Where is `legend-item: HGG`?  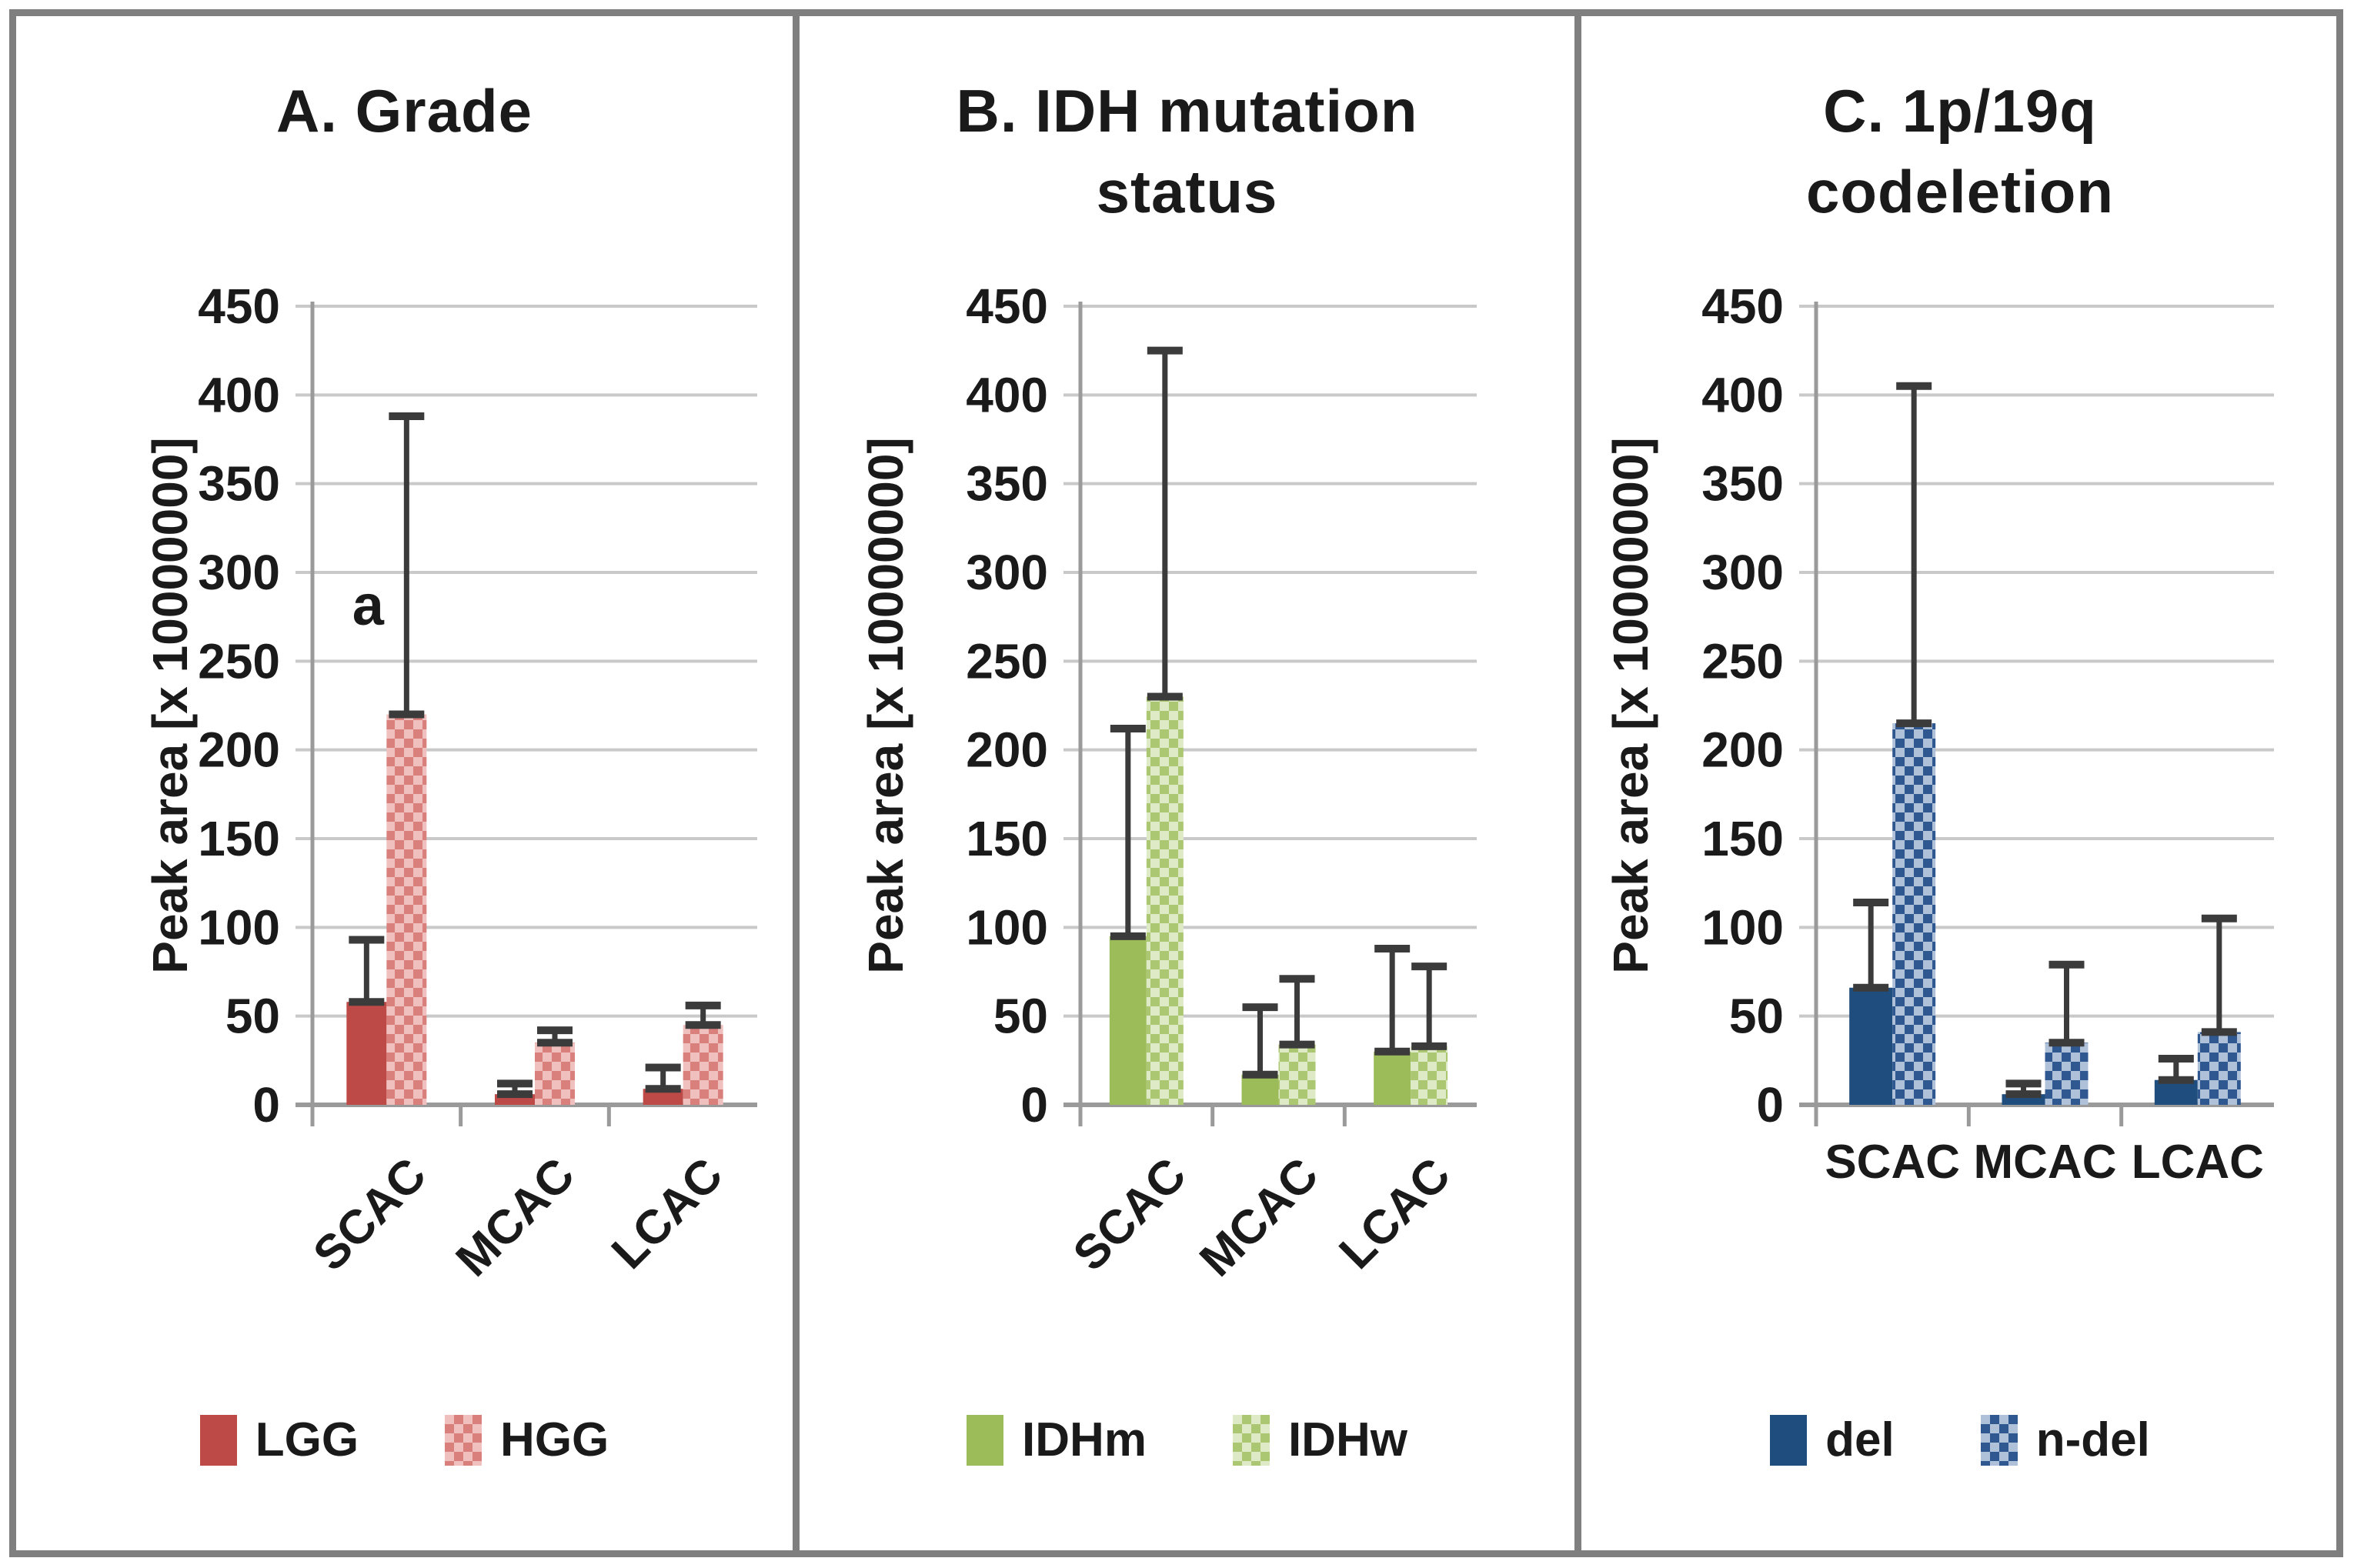
legend-item: HGG is located at coordinates (527, 1440).